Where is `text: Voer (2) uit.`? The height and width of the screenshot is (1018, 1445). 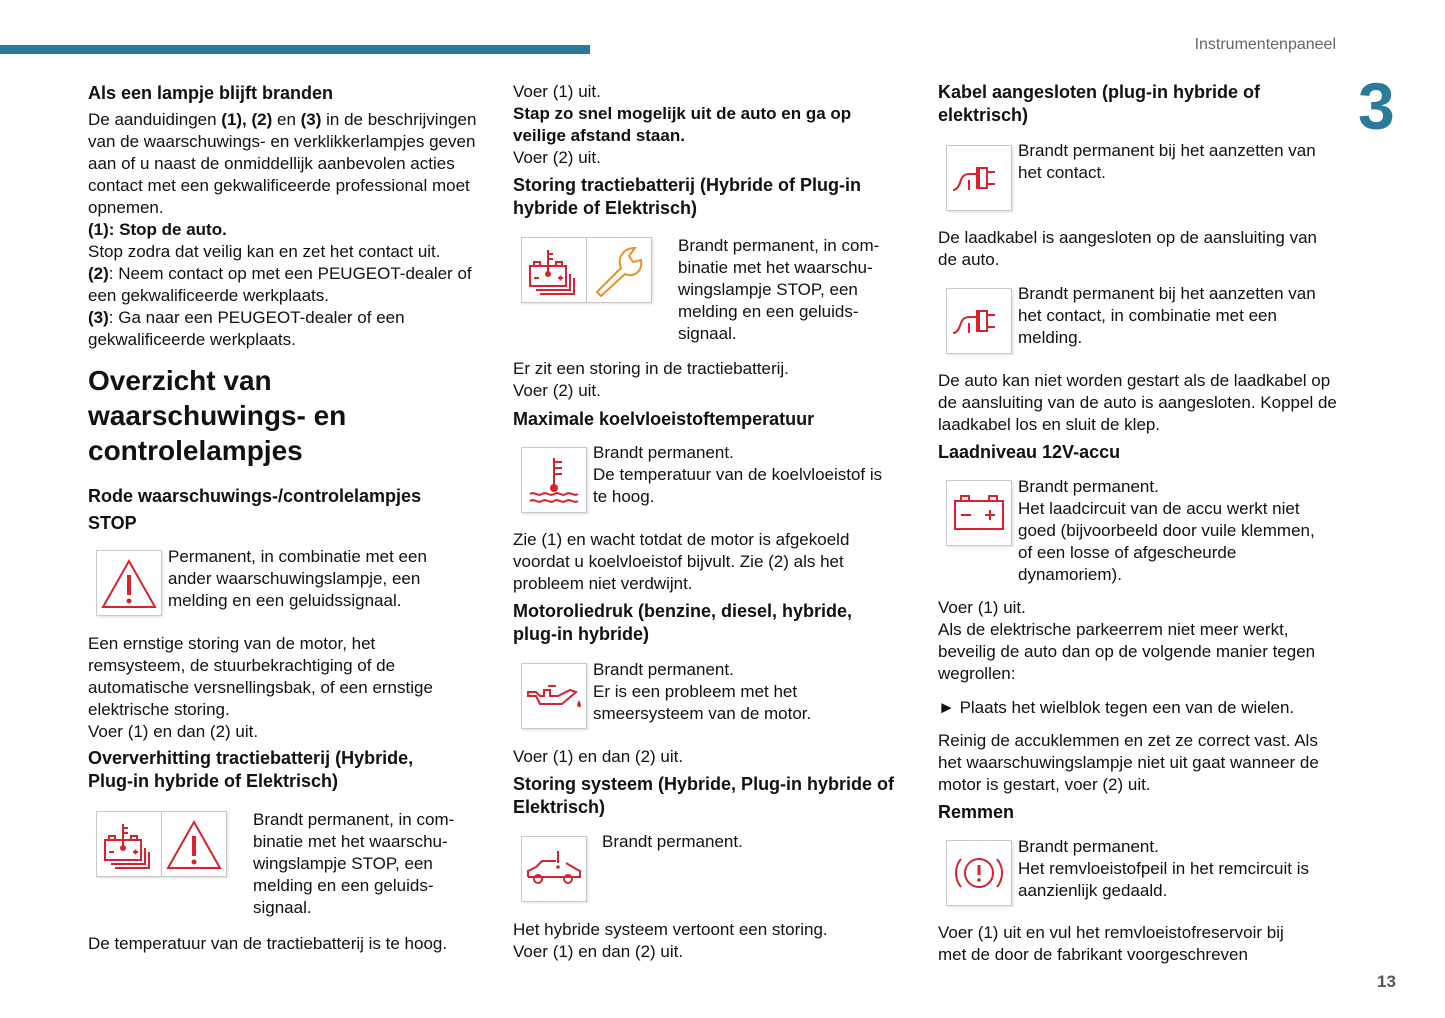 text: Voer (2) uit. is located at coordinates (557, 390).